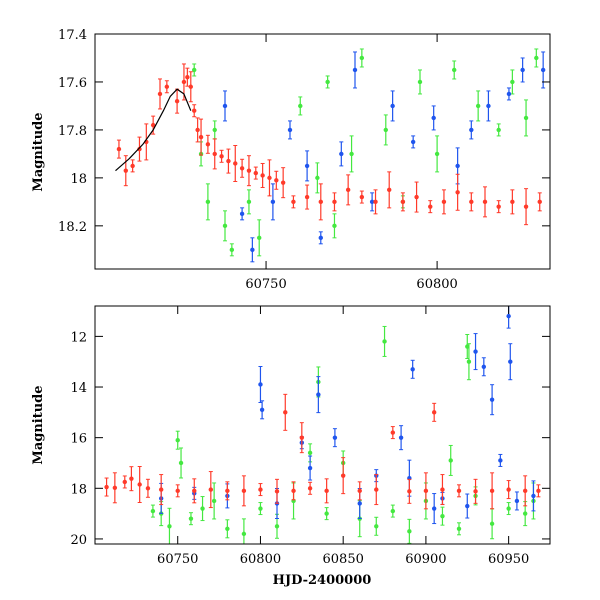 The width and height of the screenshot is (600, 600). Describe the element at coordinates (78, 388) in the screenshot. I see `y-tick-label: 14` at that location.